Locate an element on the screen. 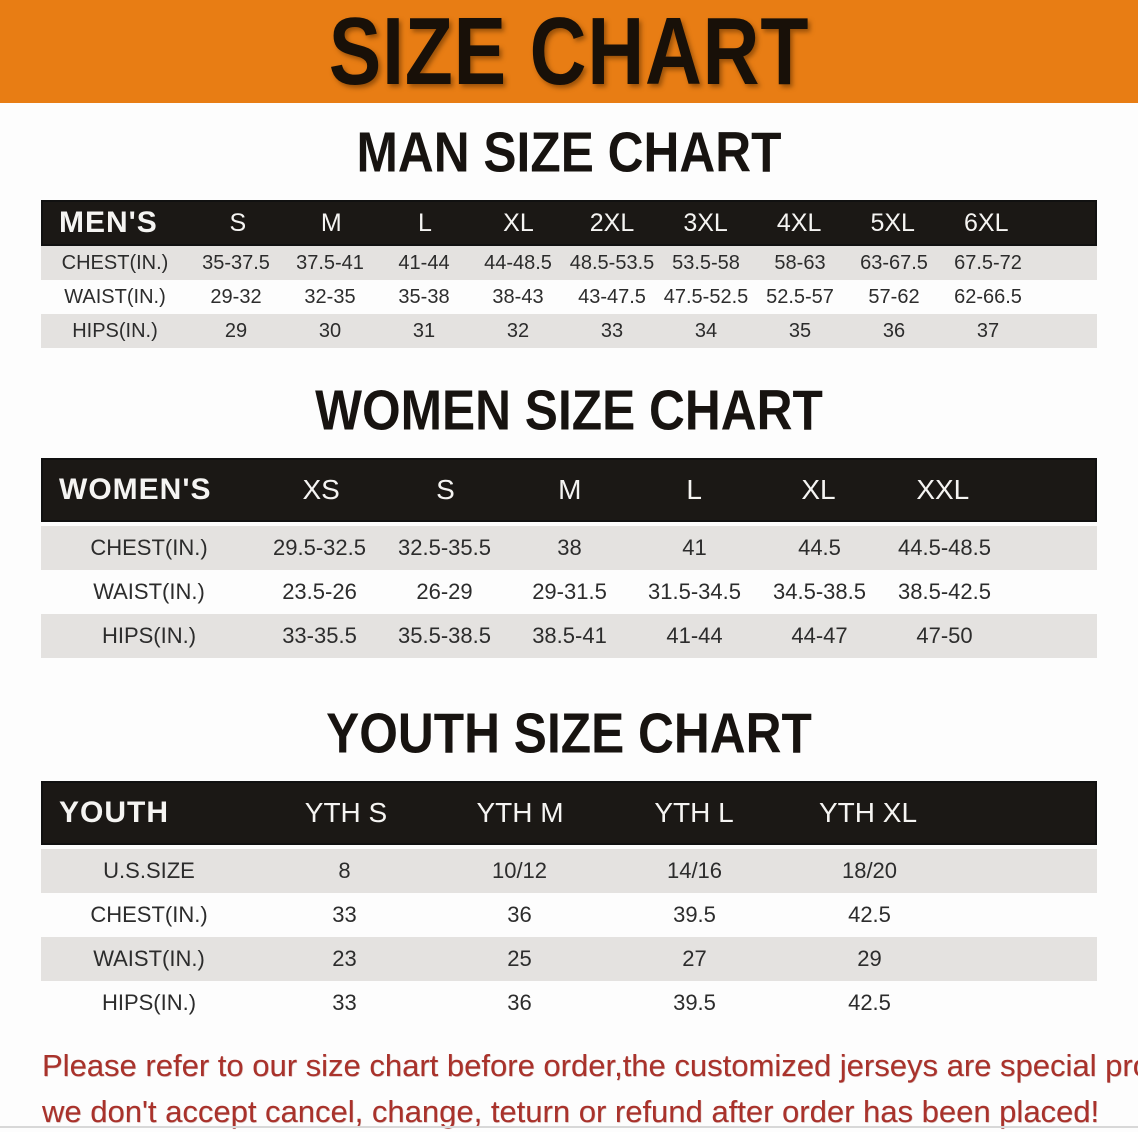 The height and width of the screenshot is (1132, 1138). banner: SIZE CHART is located at coordinates (569, 51).